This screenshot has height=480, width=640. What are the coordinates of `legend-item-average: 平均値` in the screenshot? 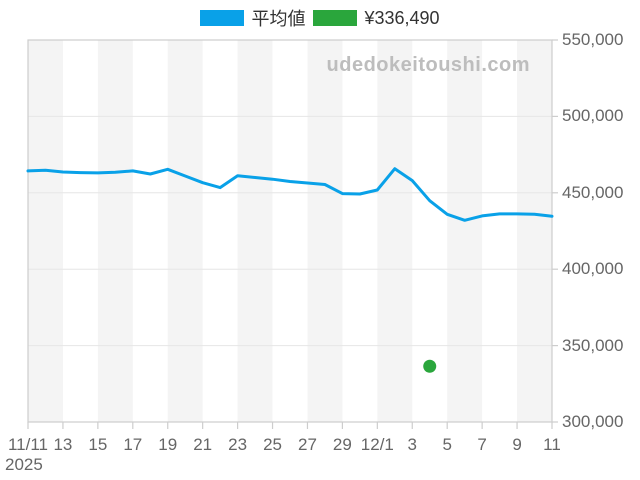 It's located at (252, 18).